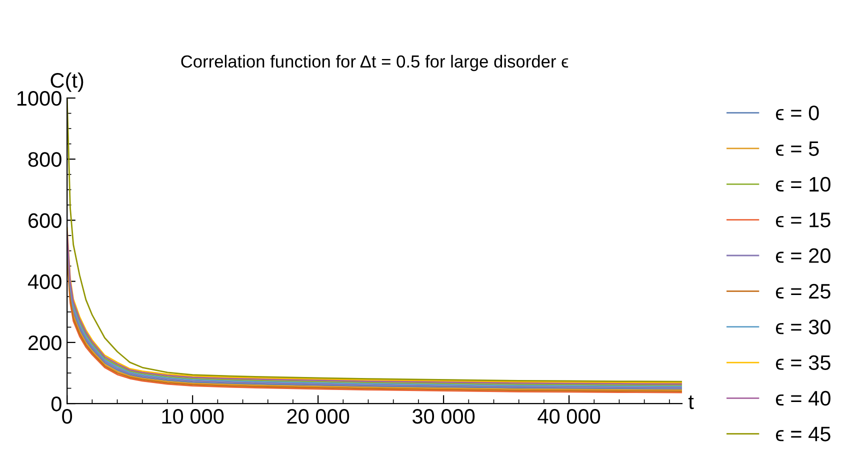 The image size is (860, 456). What do you see at coordinates (45, 159) in the screenshot?
I see `y-tick-label: 800` at bounding box center [45, 159].